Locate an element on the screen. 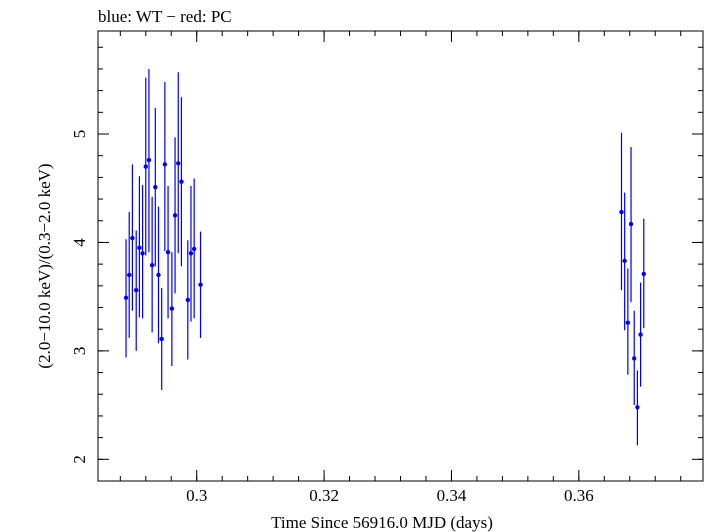 The image size is (705, 532). y-tick-label: 4 is located at coordinates (79, 242).